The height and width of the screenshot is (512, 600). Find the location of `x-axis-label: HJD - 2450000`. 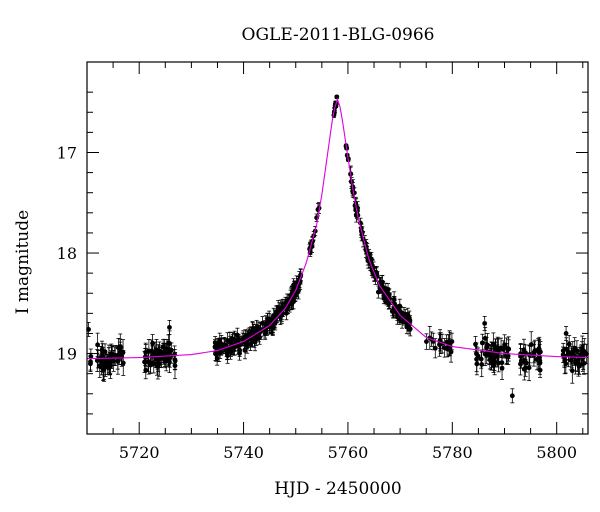

x-axis-label: HJD - 2450000 is located at coordinates (338, 489).